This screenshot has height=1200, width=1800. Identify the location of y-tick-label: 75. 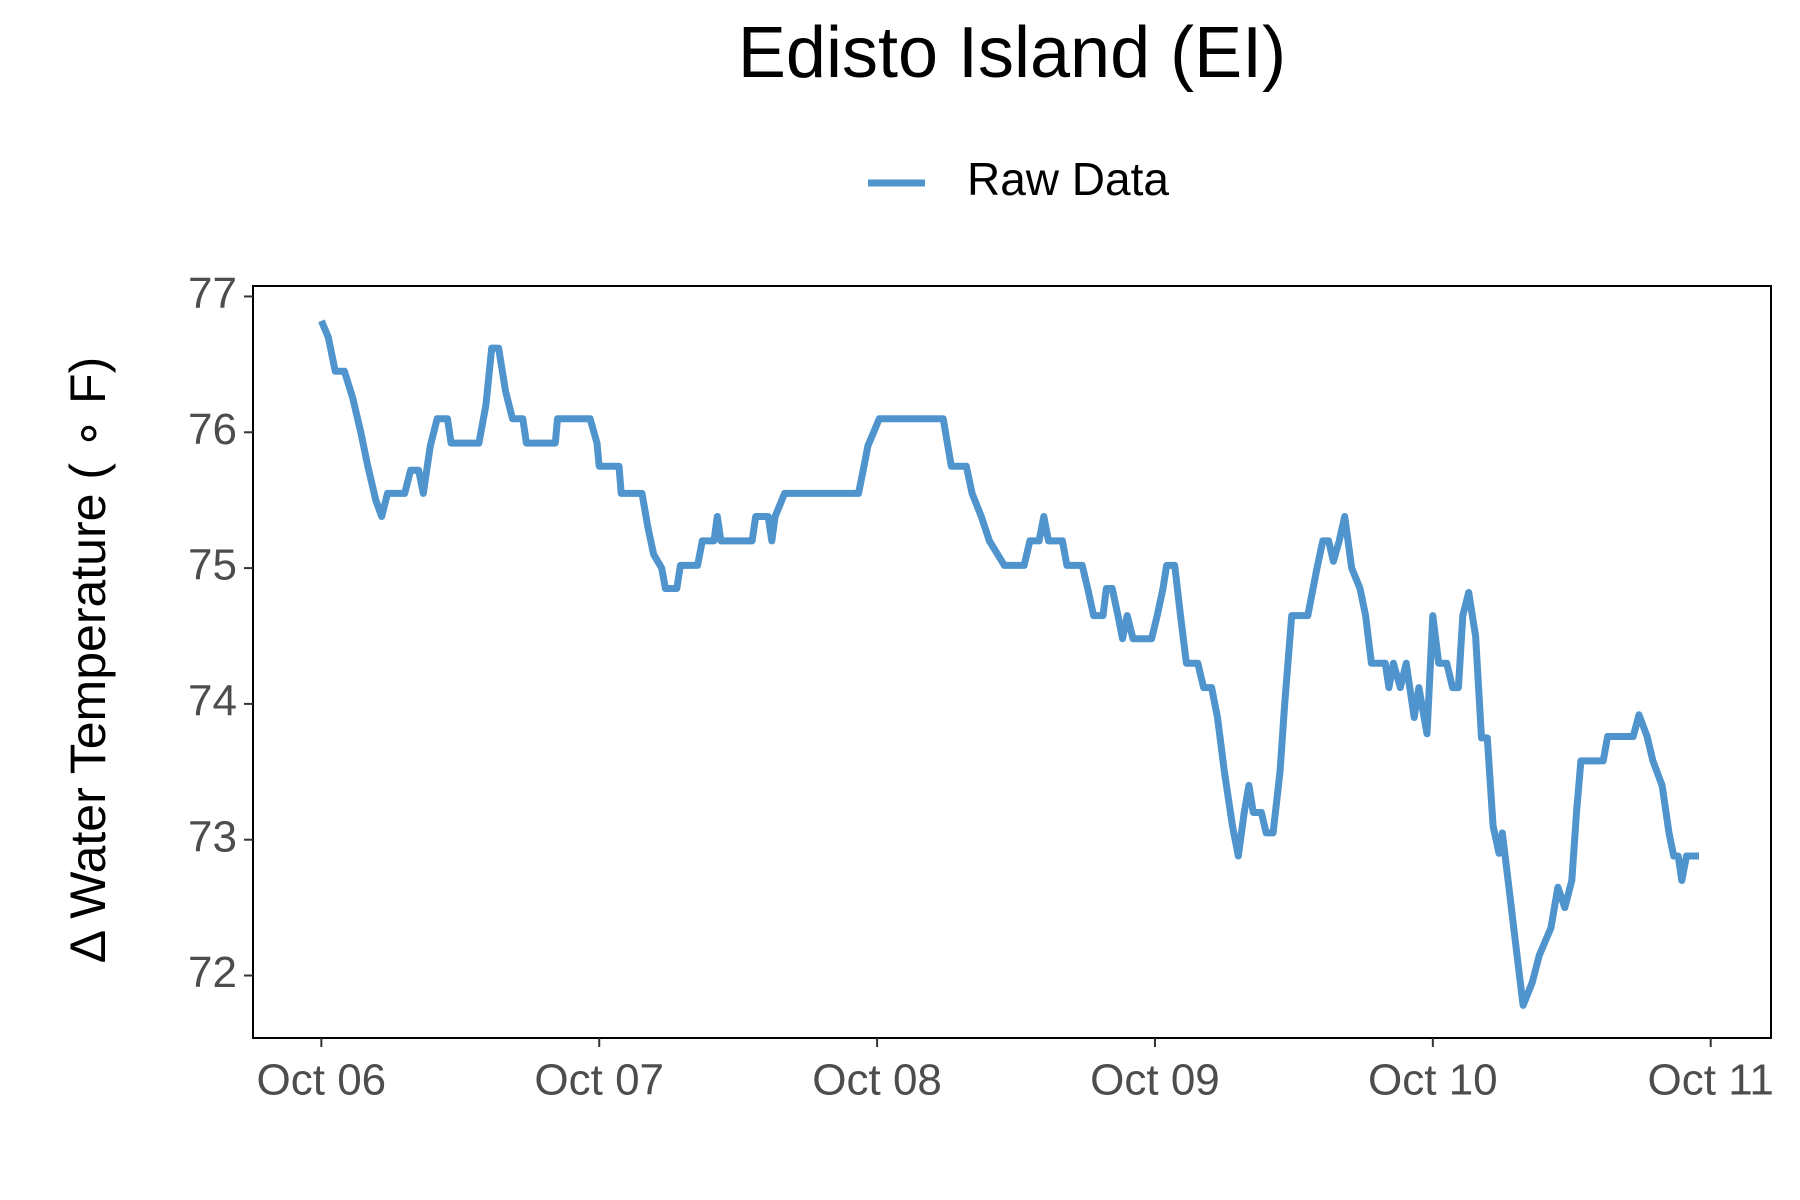
(212, 565).